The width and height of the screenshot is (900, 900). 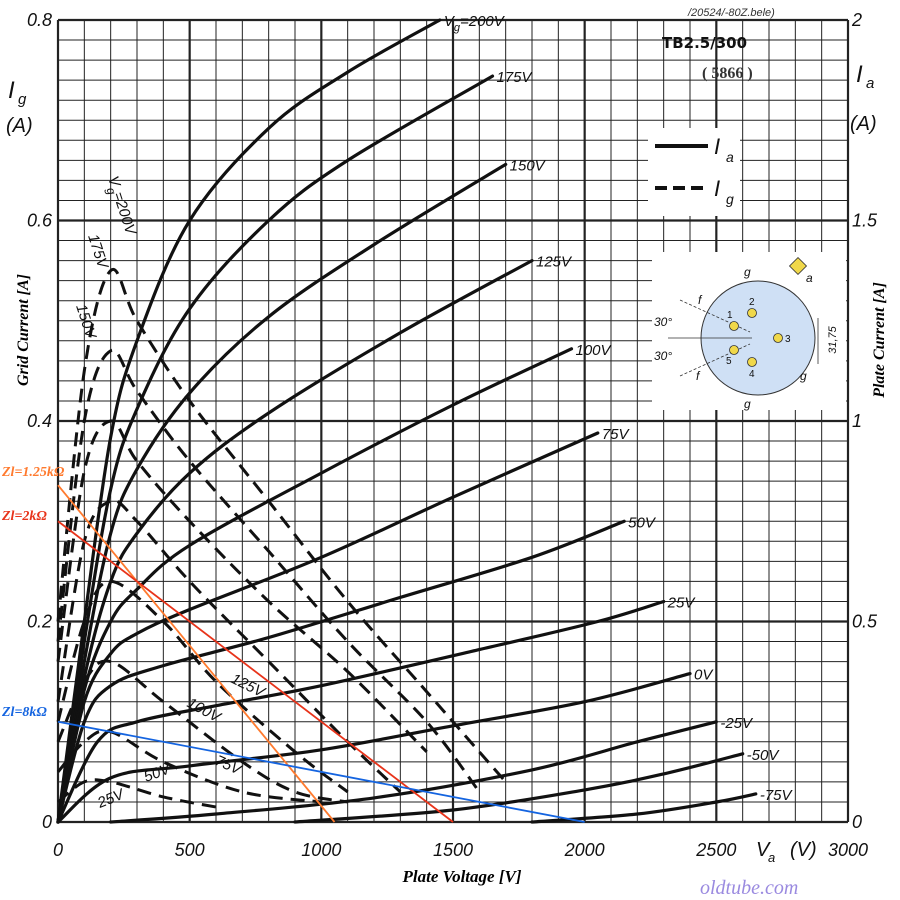 What do you see at coordinates (515, 77) in the screenshot?
I see `plate-curve-label-1: 175V` at bounding box center [515, 77].